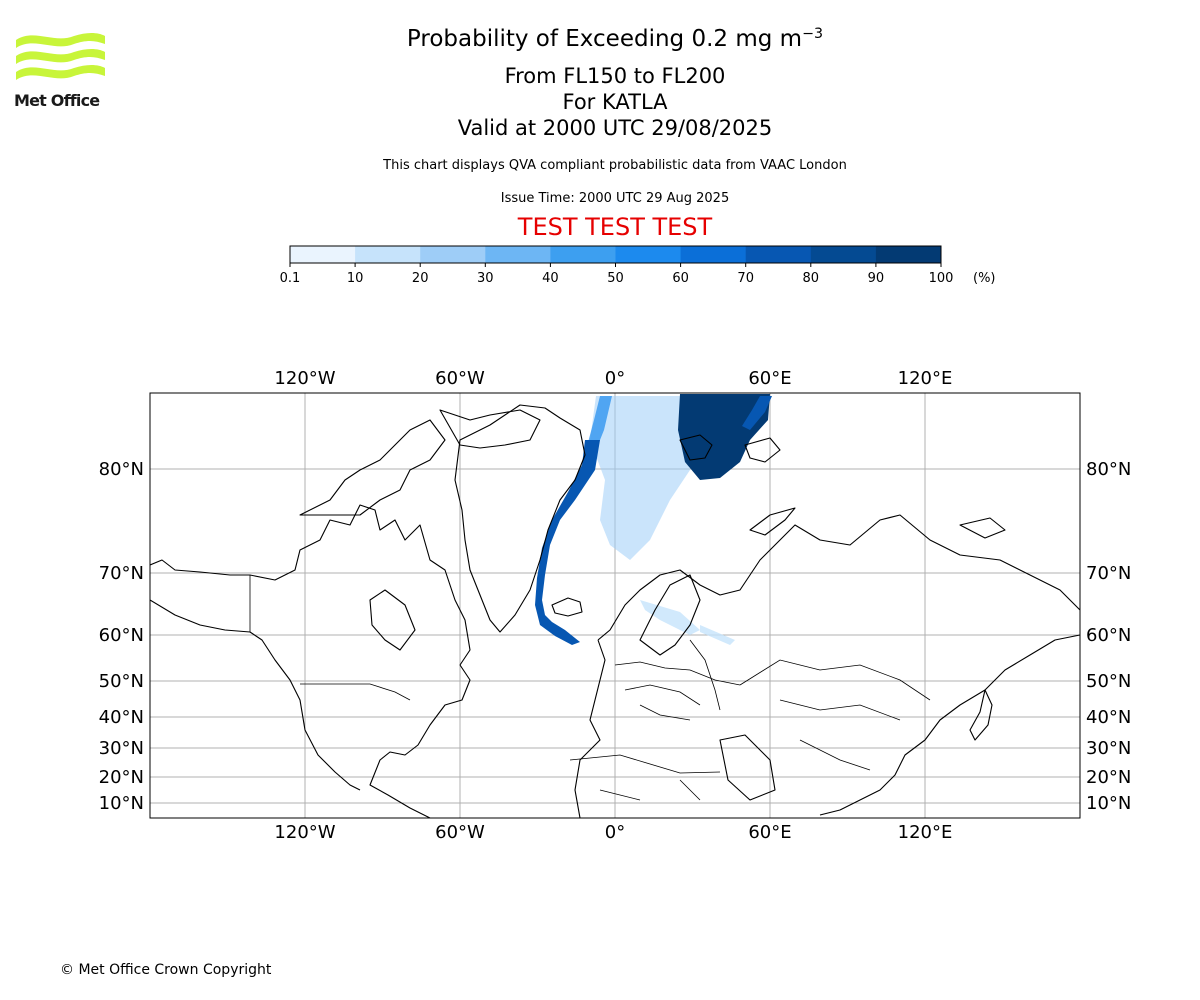 This screenshot has width=1200, height=1000. What do you see at coordinates (604, 39) in the screenshot?
I see `title-main: Probability of Exceeding 0.2 mg m` at bounding box center [604, 39].